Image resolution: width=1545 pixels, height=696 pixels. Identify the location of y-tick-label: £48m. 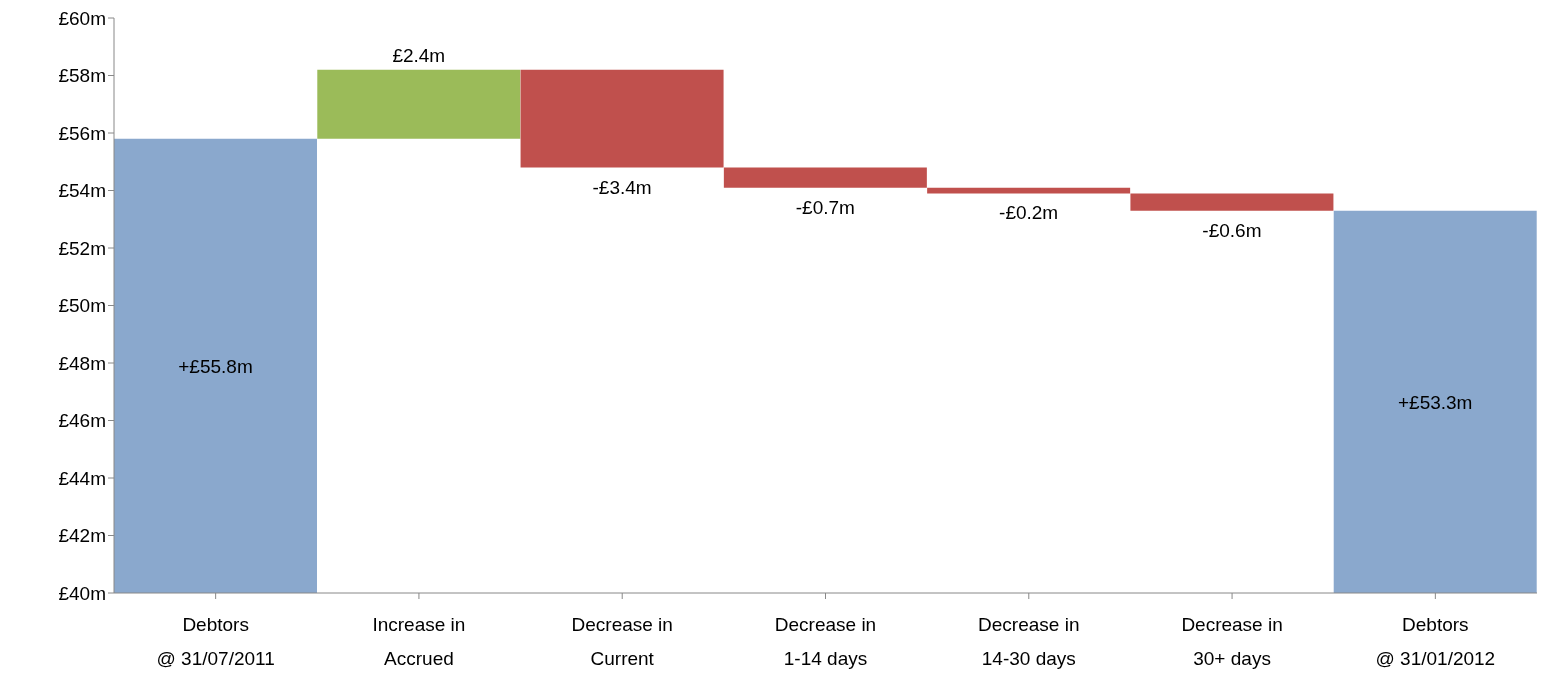
(82, 363).